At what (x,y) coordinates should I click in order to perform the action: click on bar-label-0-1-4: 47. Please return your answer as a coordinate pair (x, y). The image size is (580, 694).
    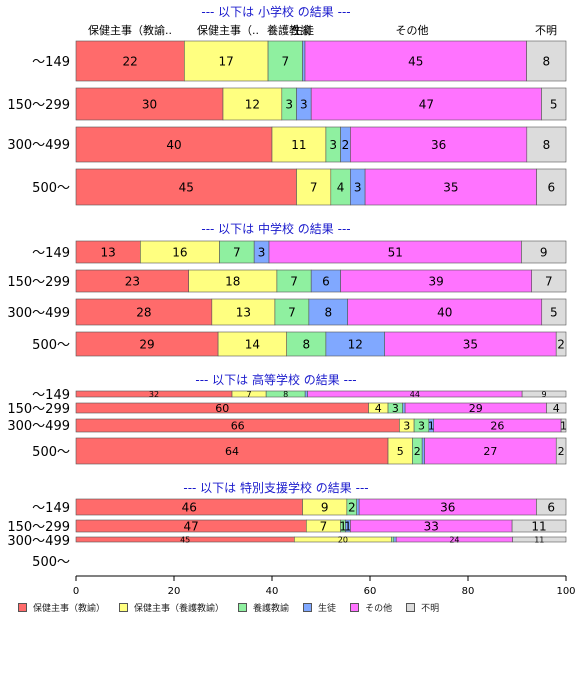
    Looking at the image, I should click on (426, 105).